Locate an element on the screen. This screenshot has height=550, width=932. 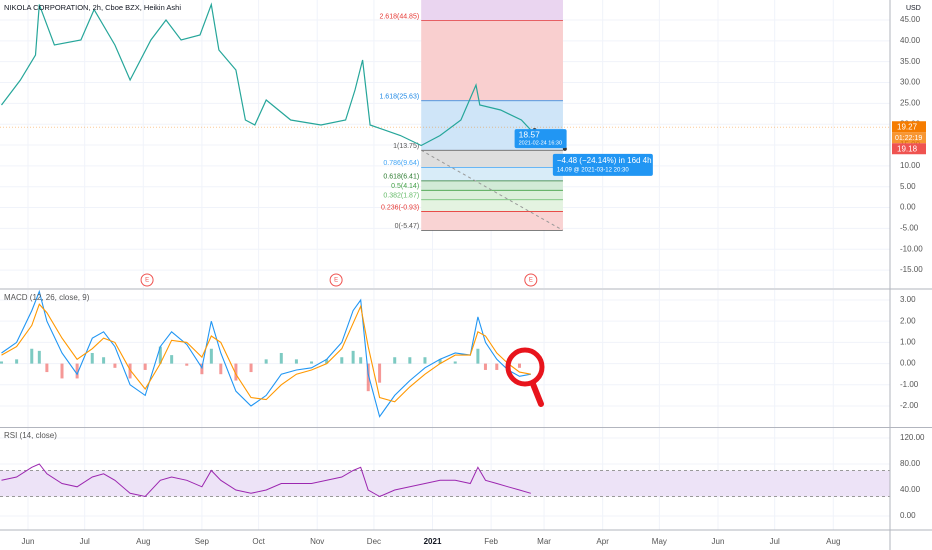
y-tick-label: 2.00 is located at coordinates (908, 320).